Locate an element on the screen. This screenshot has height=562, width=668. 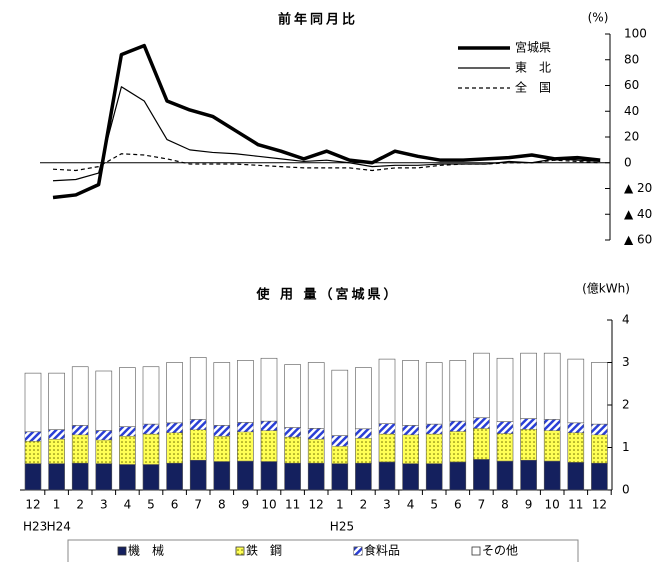
x-tick-label: 8 is located at coordinates (505, 505).